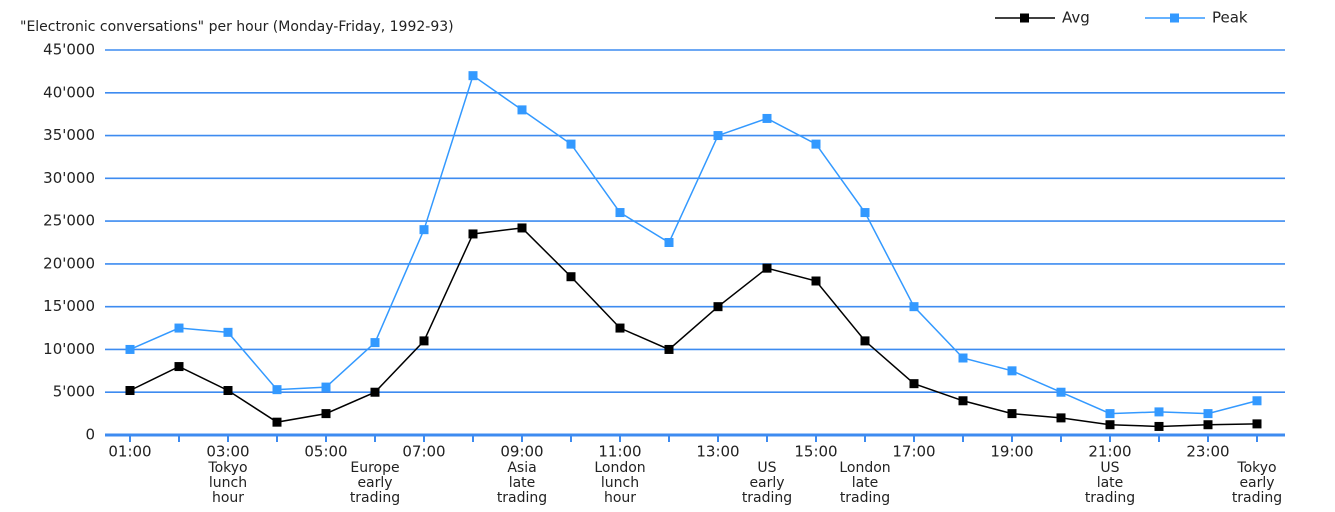 The image size is (1335, 512). Describe the element at coordinates (1207, 452) in the screenshot. I see `x-tick-label: 23:00` at that location.